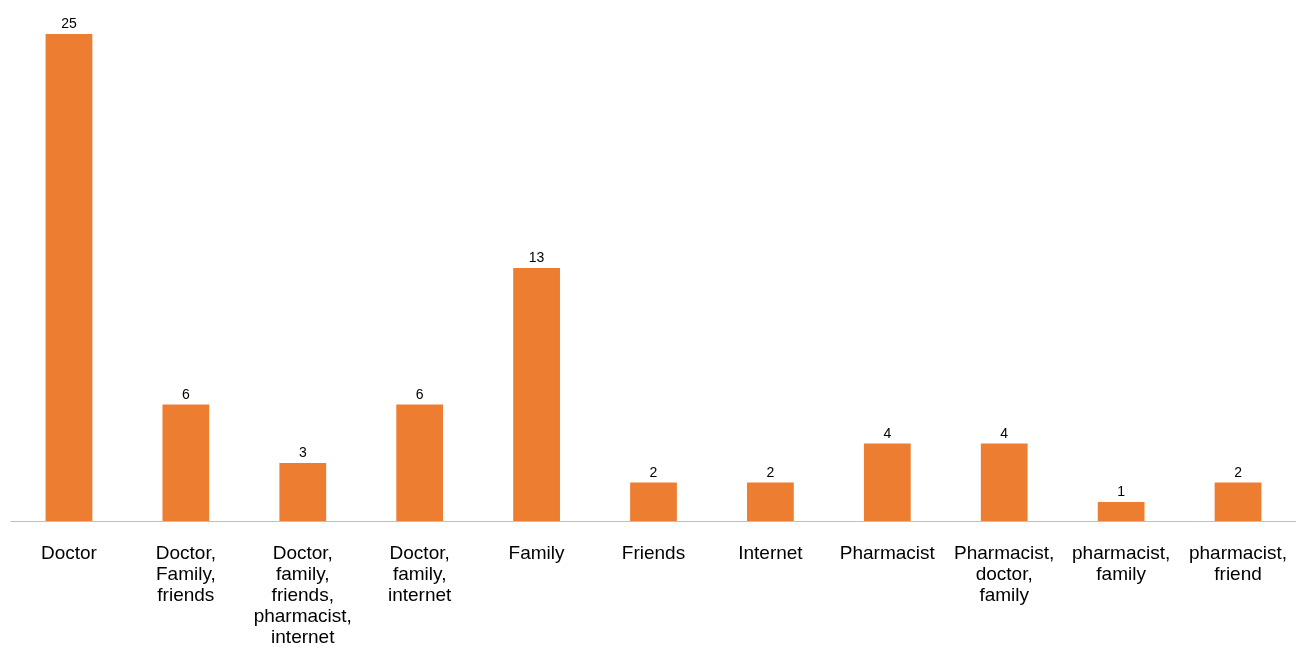 The height and width of the screenshot is (656, 1296). I want to click on x-tick-label: Friends, so click(653, 552).